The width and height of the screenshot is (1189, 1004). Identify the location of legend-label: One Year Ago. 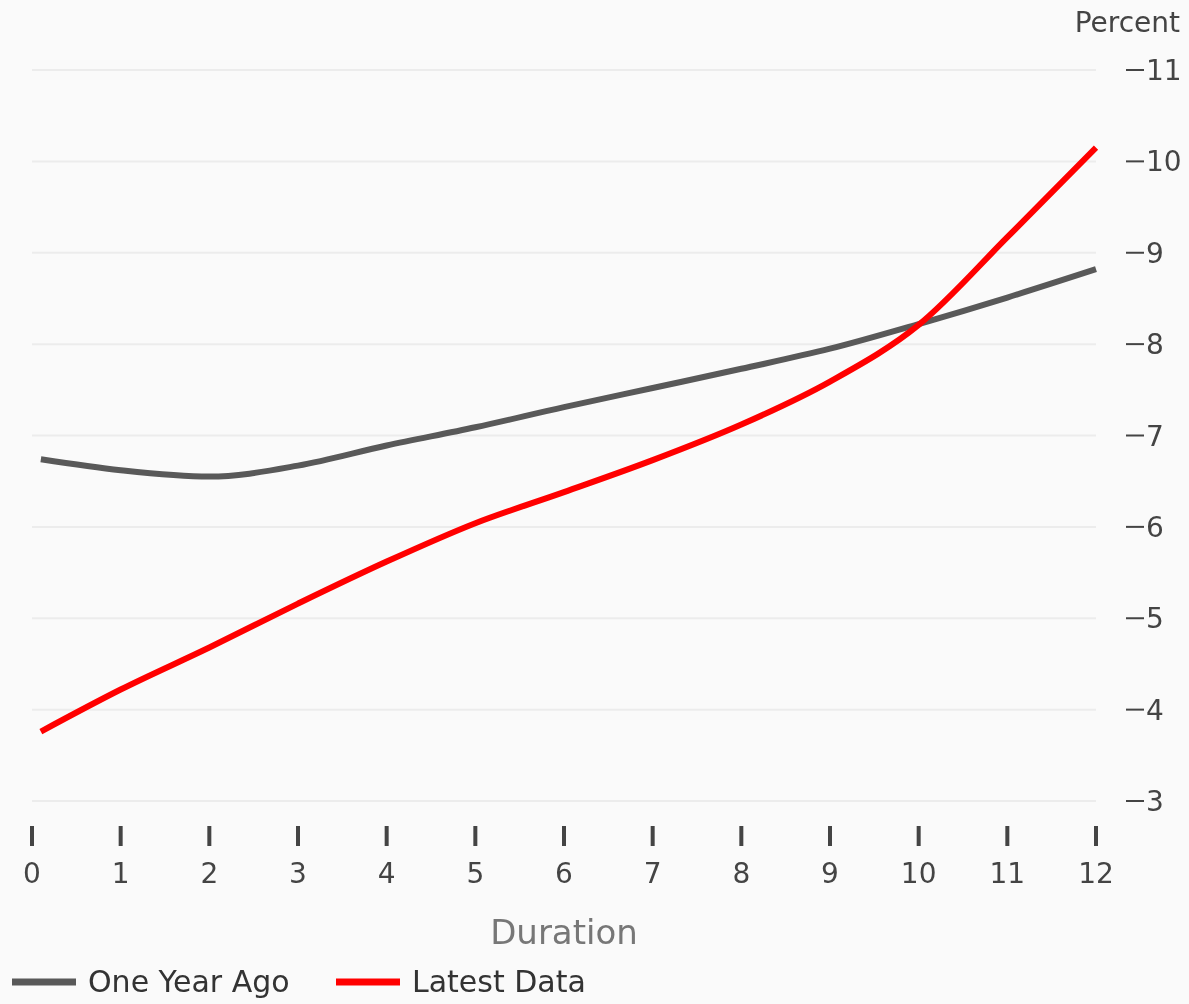
(189, 981).